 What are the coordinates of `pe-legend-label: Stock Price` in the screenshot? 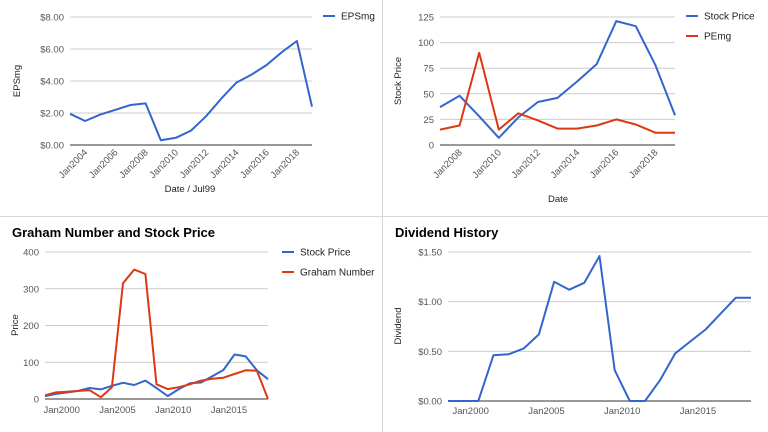 It's located at (729, 17).